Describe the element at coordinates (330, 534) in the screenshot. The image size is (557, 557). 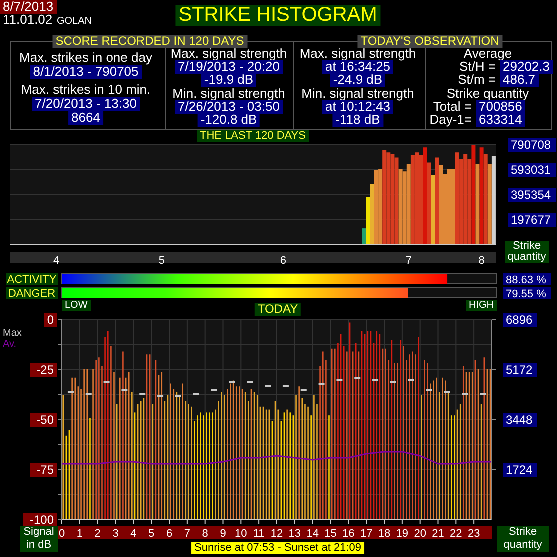
I see `x-tick-label: 15` at that location.